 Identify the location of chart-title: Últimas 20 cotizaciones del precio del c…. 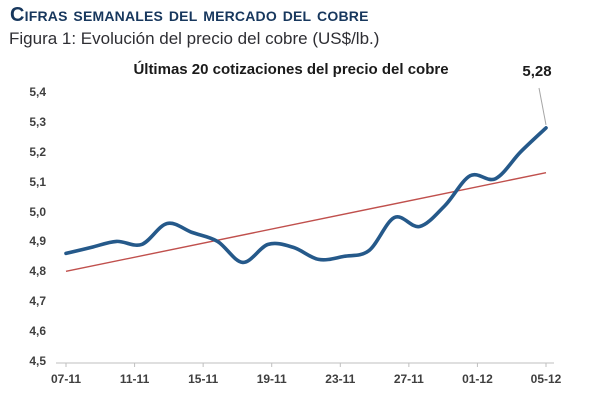
(291, 69).